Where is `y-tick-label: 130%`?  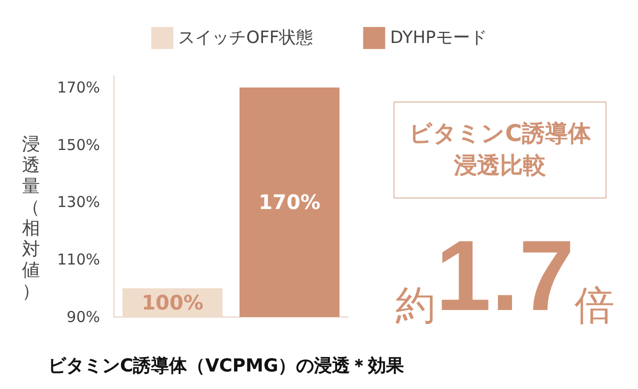
y-tick-label: 130% is located at coordinates (78, 202).